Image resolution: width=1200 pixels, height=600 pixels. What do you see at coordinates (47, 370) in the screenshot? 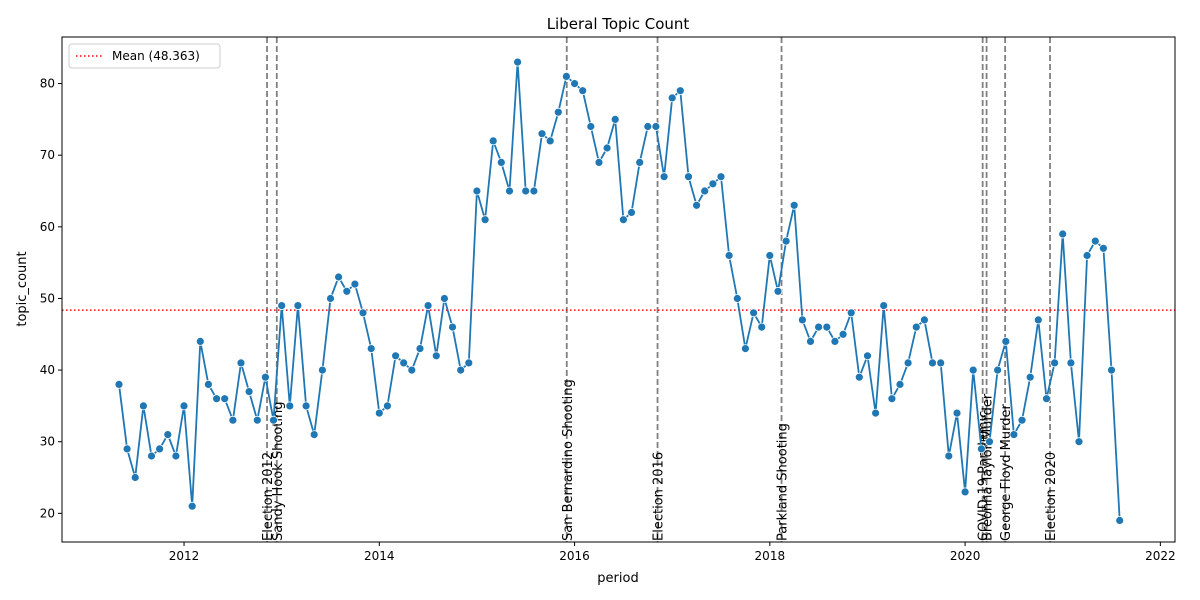
I see `y-tick-label: 40` at bounding box center [47, 370].